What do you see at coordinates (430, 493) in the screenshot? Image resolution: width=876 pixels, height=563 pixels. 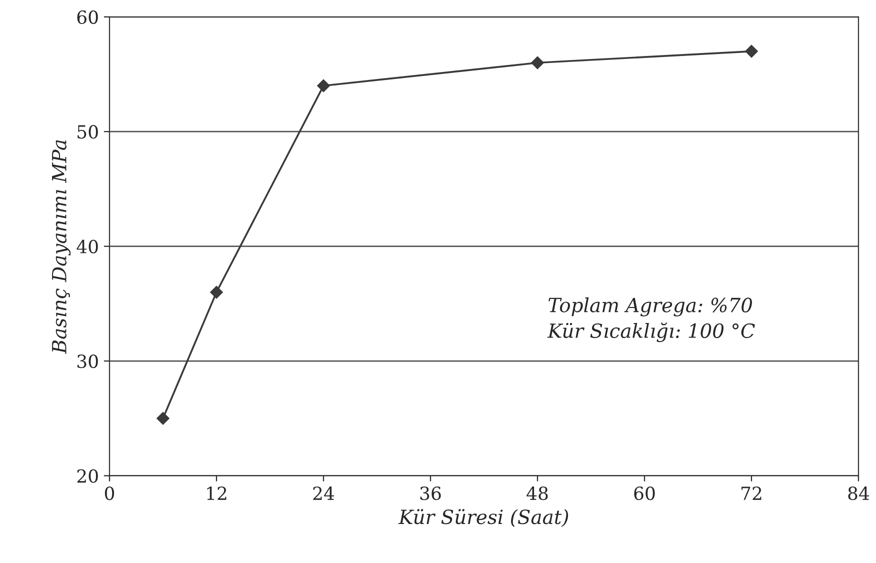 I see `x-tick-label: 36` at bounding box center [430, 493].